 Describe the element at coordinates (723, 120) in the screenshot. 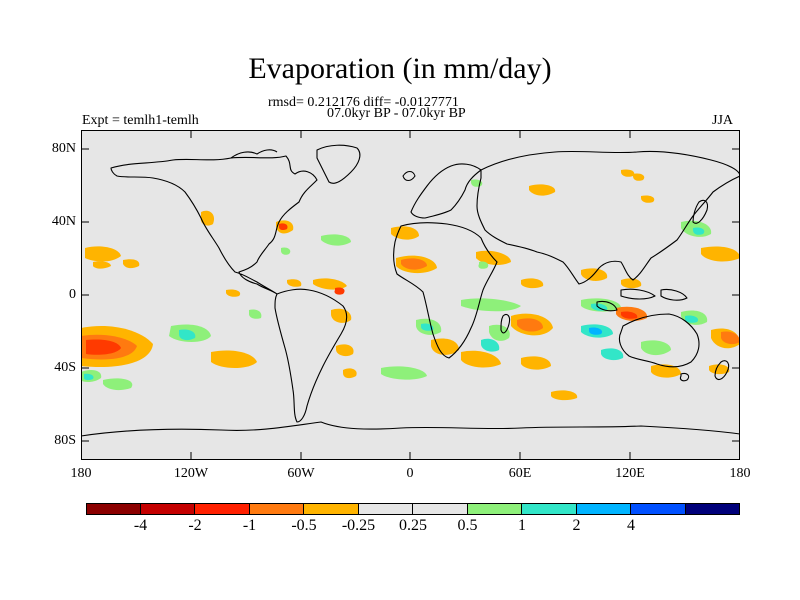

I see `season-label: JJA` at that location.